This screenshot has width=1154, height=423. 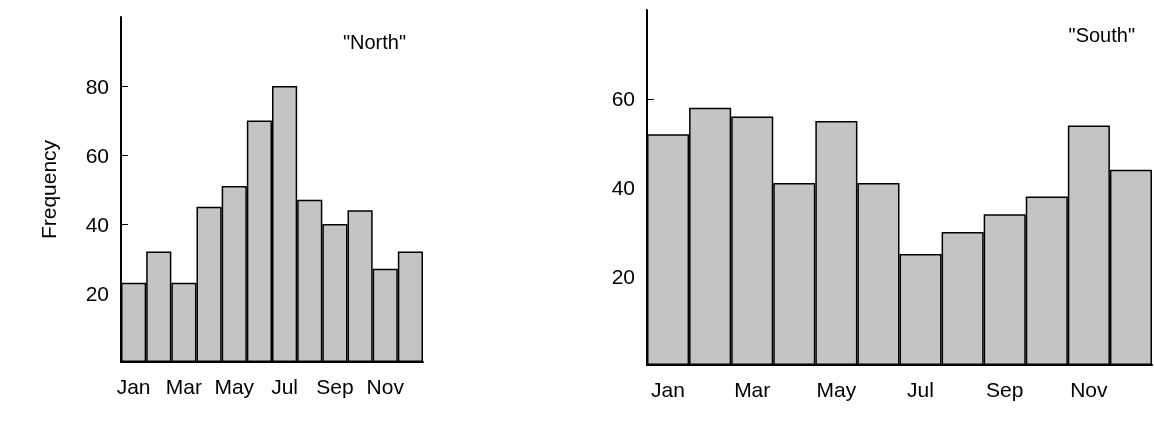 I want to click on text: "South", so click(x=1101, y=35).